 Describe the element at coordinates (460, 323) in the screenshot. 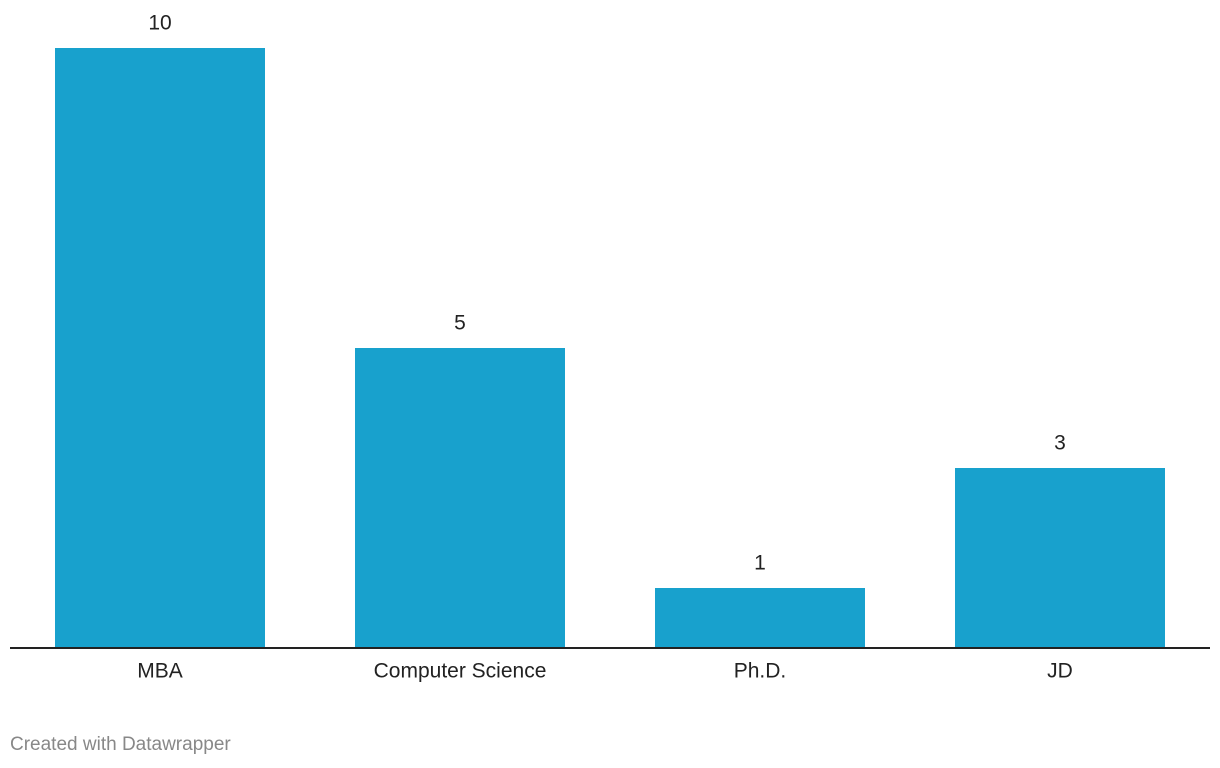

I see `value-label: 5` at that location.